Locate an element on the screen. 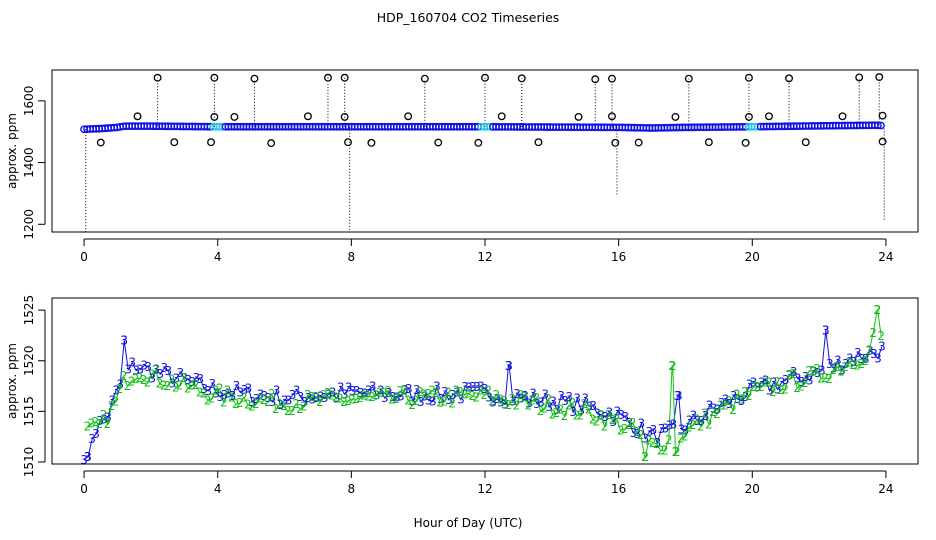 The image size is (936, 540). x-tick-label: 16 is located at coordinates (618, 257).